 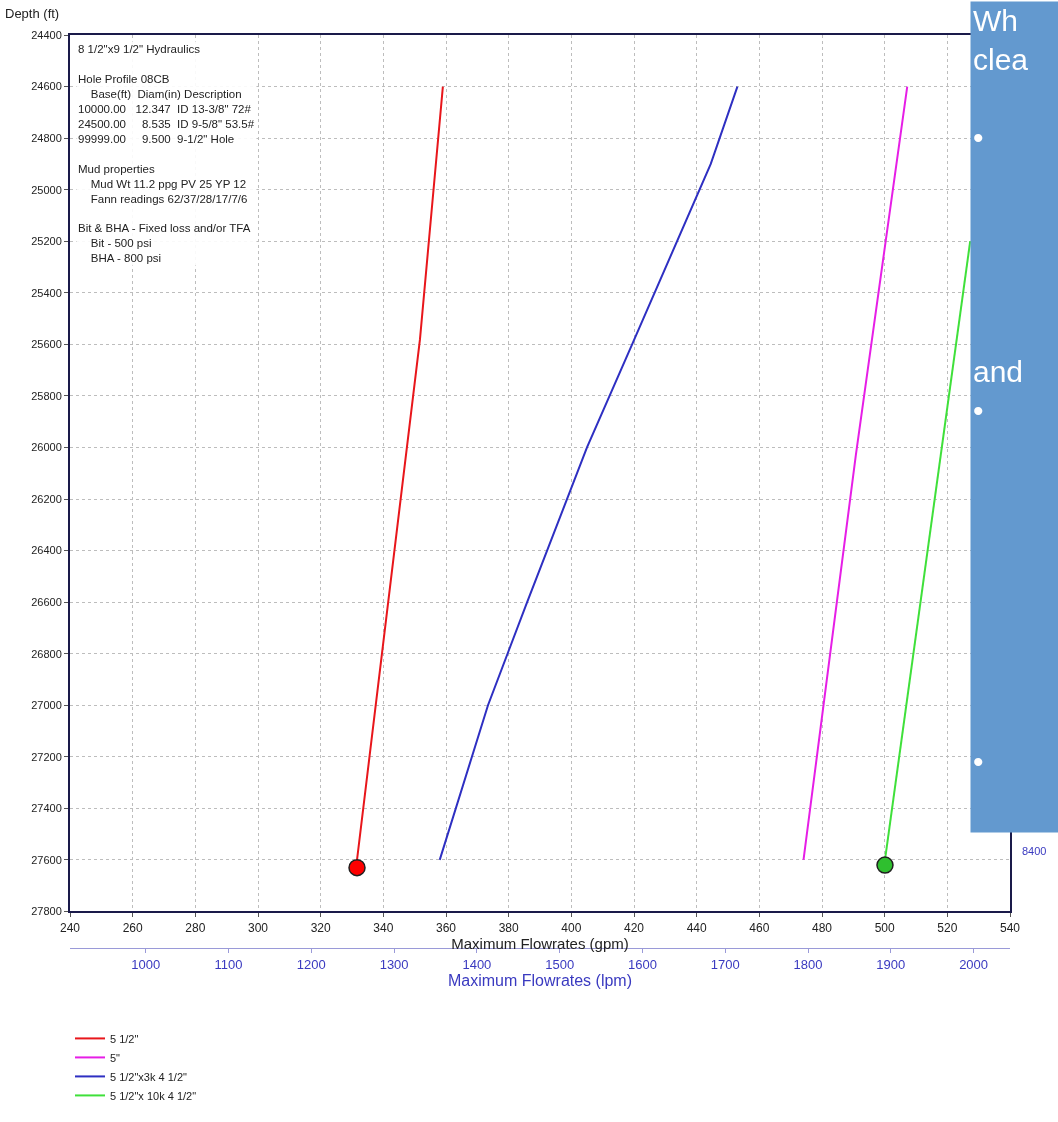 What do you see at coordinates (115, 1057) in the screenshot?
I see `legend-label: 5"` at bounding box center [115, 1057].